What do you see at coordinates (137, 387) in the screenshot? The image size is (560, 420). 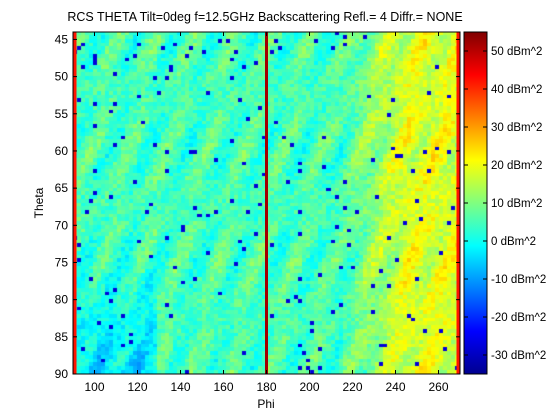 I see `x-tick-label: 120` at bounding box center [137, 387].